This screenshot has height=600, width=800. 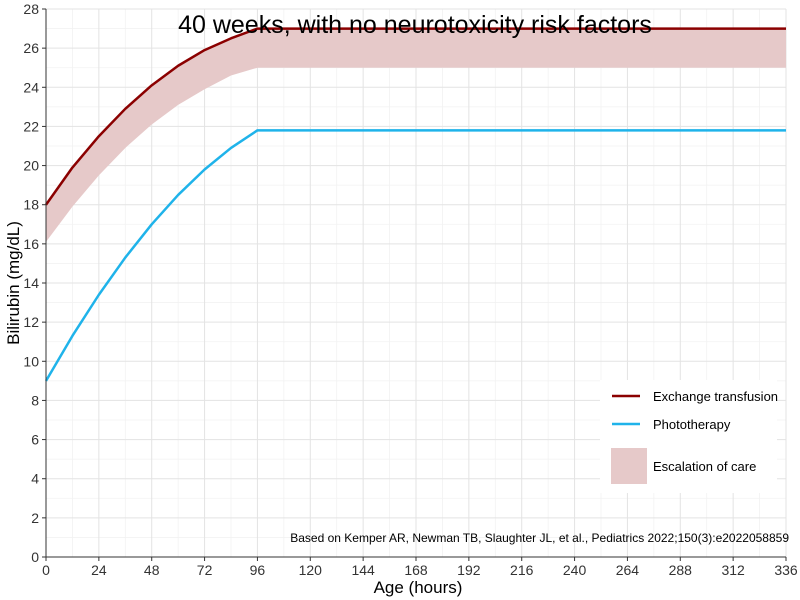 What do you see at coordinates (522, 570) in the screenshot?
I see `x-tick-label: 216` at bounding box center [522, 570].